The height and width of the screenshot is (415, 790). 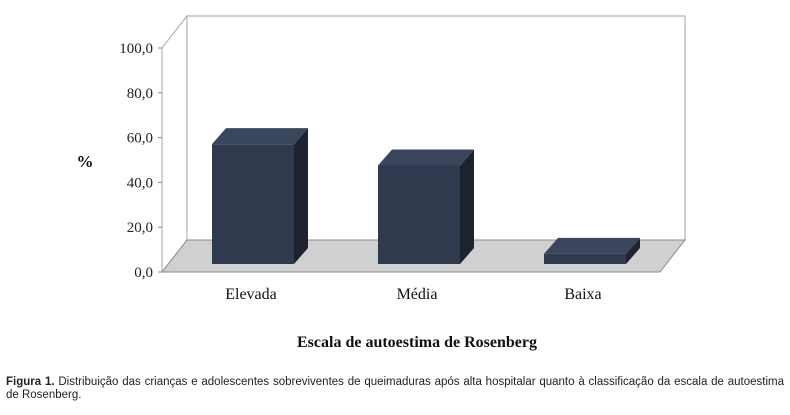 I want to click on bar-media, so click(x=426, y=206).